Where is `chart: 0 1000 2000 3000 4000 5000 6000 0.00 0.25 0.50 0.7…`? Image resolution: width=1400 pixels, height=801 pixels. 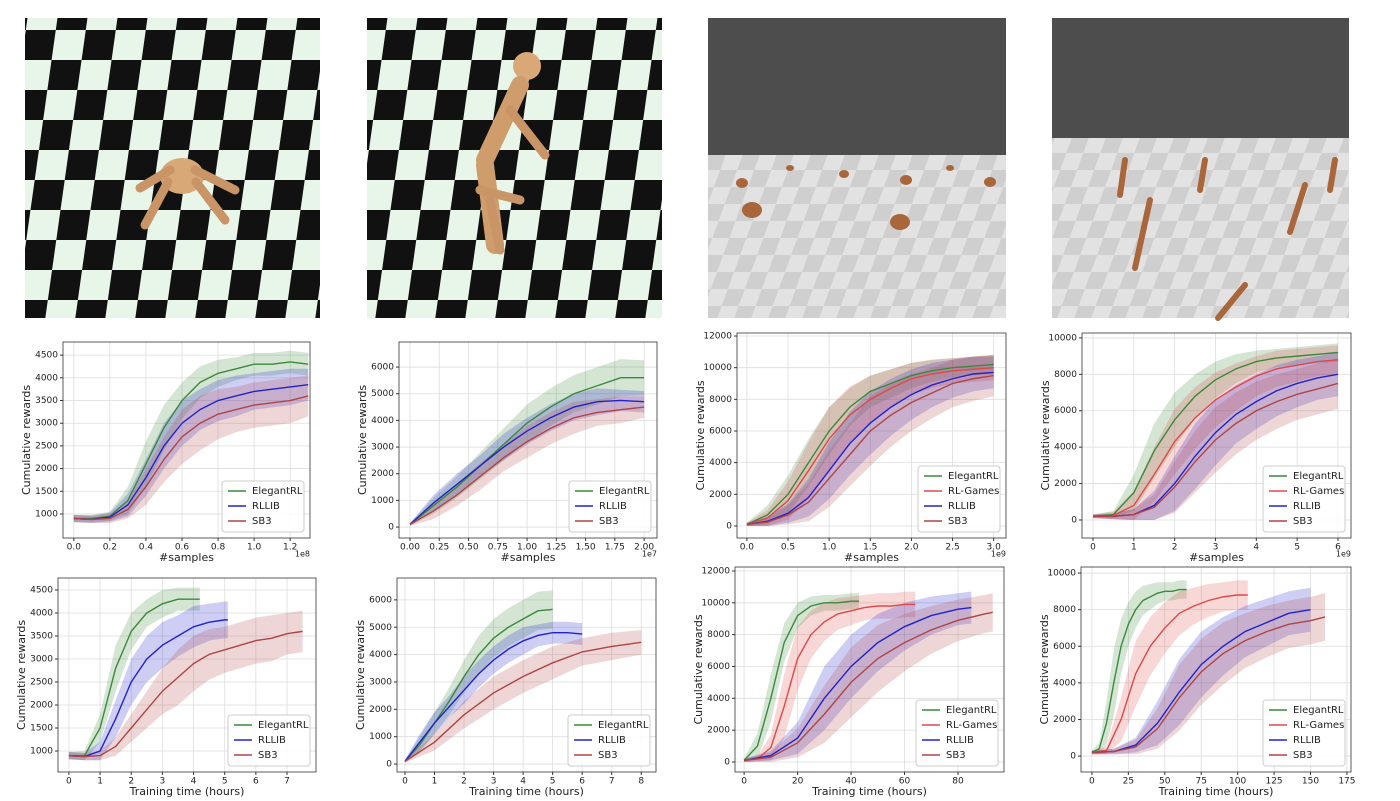 chart: 0 1000 2000 3000 4000 5000 6000 0.00 0.25 0.50 0.7… is located at coordinates (507, 452).